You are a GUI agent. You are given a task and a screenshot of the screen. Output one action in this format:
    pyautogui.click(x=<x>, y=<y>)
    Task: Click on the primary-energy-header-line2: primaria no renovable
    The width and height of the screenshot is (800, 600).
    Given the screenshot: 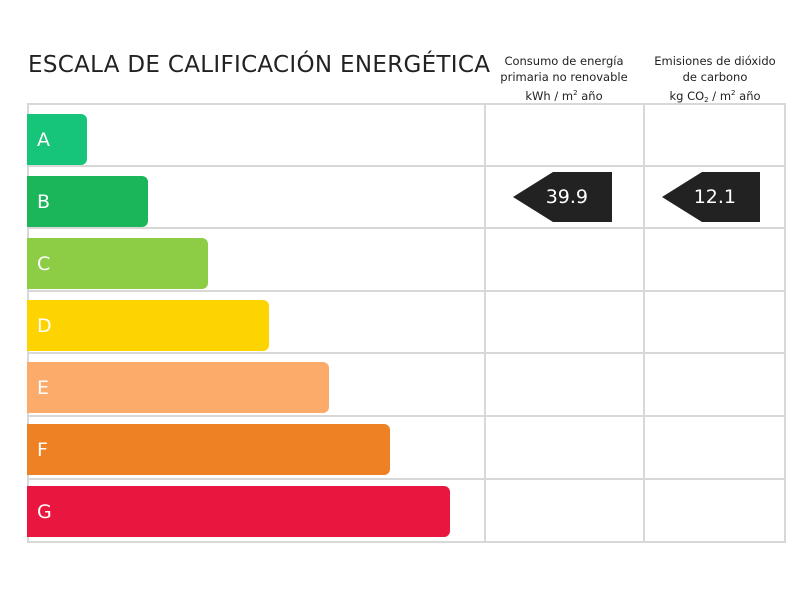 What is the action you would take?
    pyautogui.click(x=564, y=77)
    